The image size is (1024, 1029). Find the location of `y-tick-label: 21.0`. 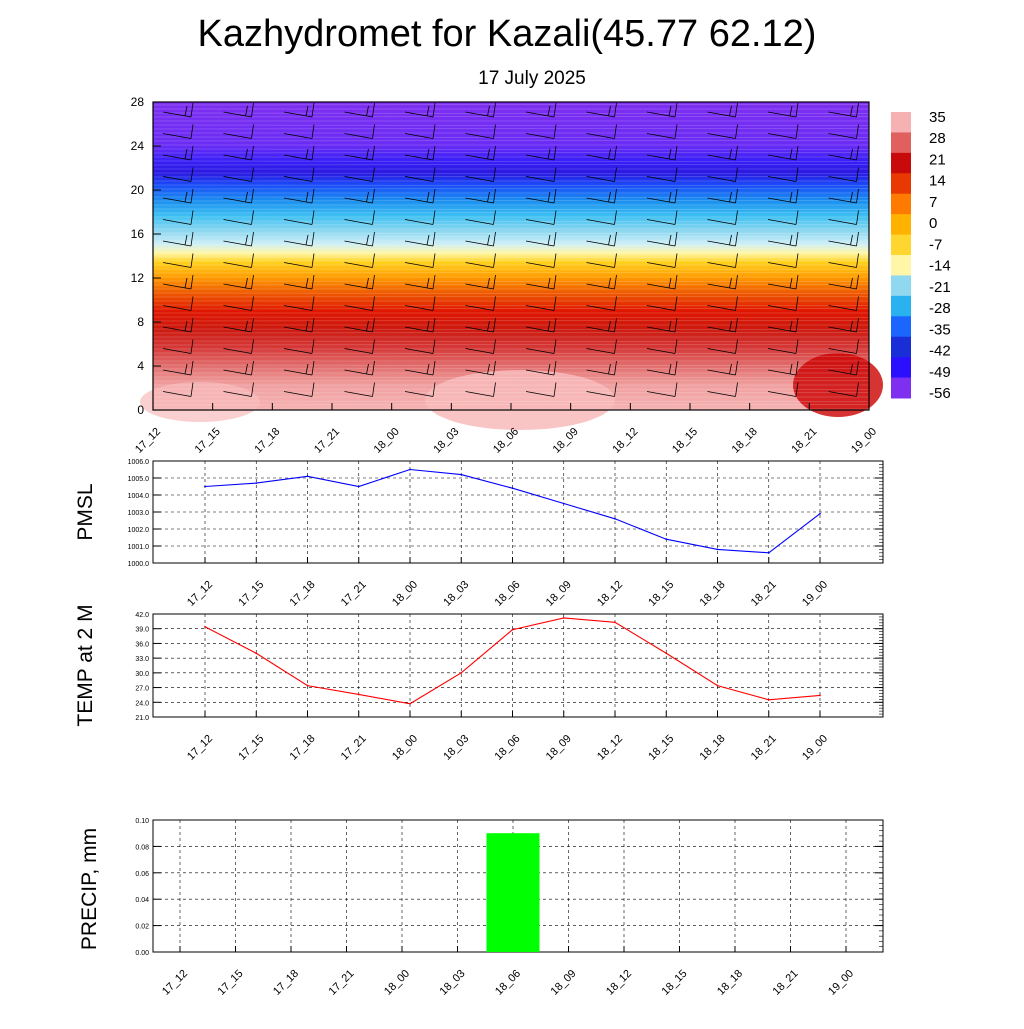

y-tick-label: 21.0 is located at coordinates (142, 718).